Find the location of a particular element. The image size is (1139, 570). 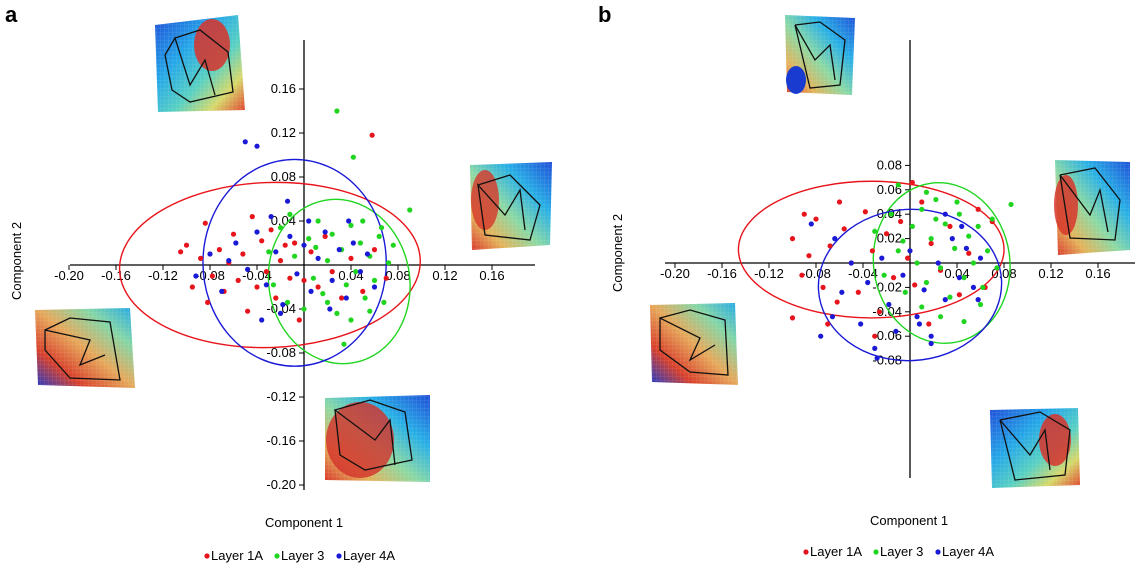

y-axis-label-a: Component 2 is located at coordinates (16, 261).